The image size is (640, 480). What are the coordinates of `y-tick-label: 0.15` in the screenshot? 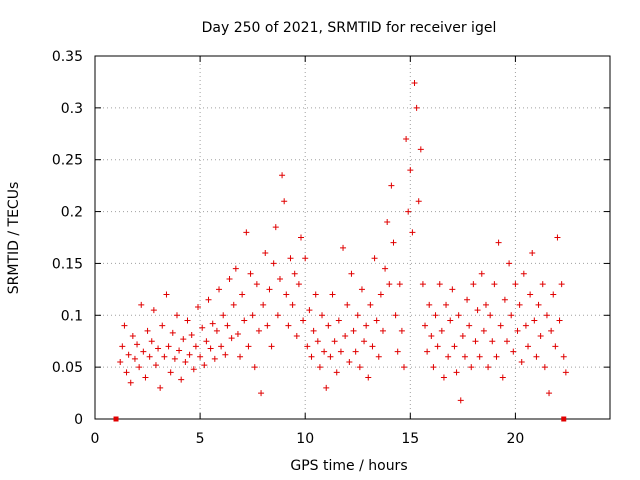 It's located at (67, 264).